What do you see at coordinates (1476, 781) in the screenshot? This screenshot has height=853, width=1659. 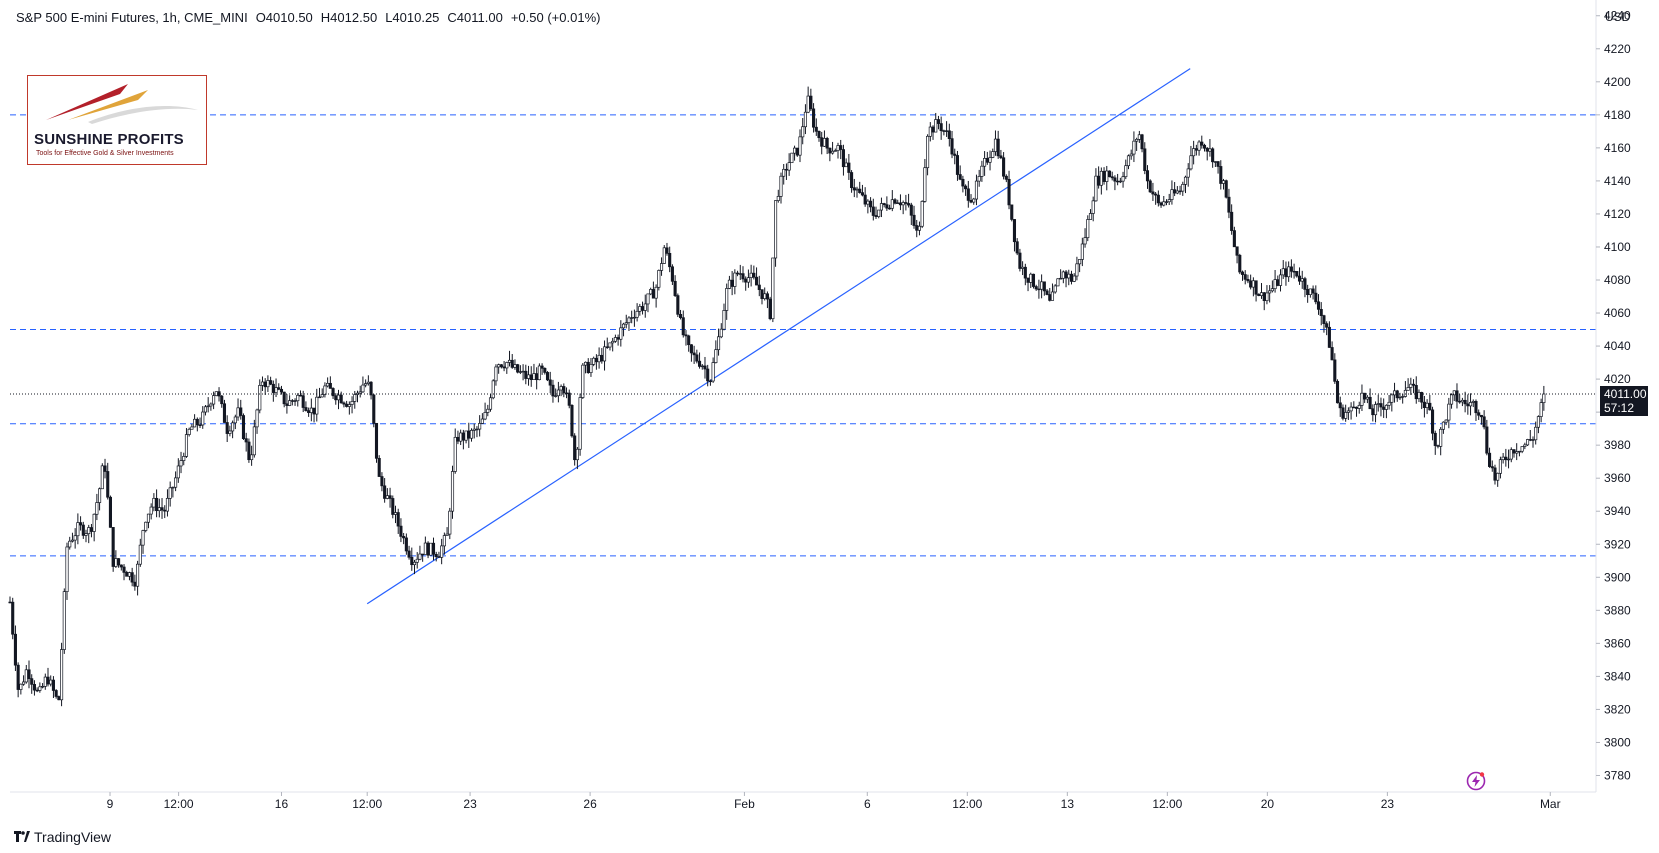 I see `lightning-icon` at bounding box center [1476, 781].